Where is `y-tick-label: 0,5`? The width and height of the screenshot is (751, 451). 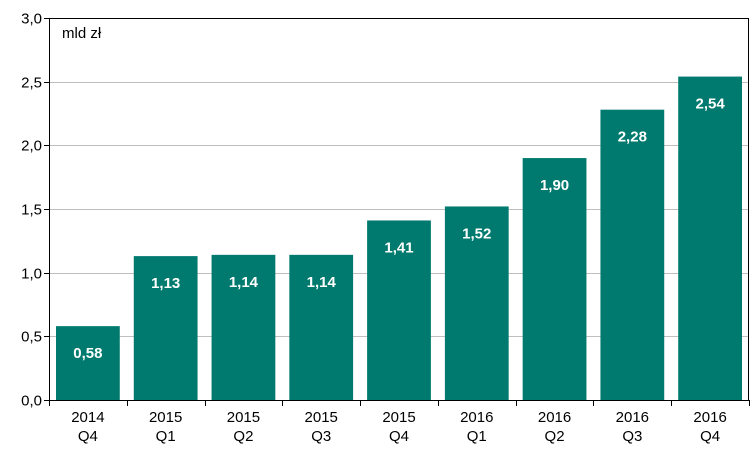 y-tick-label: 0,5 is located at coordinates (31, 337).